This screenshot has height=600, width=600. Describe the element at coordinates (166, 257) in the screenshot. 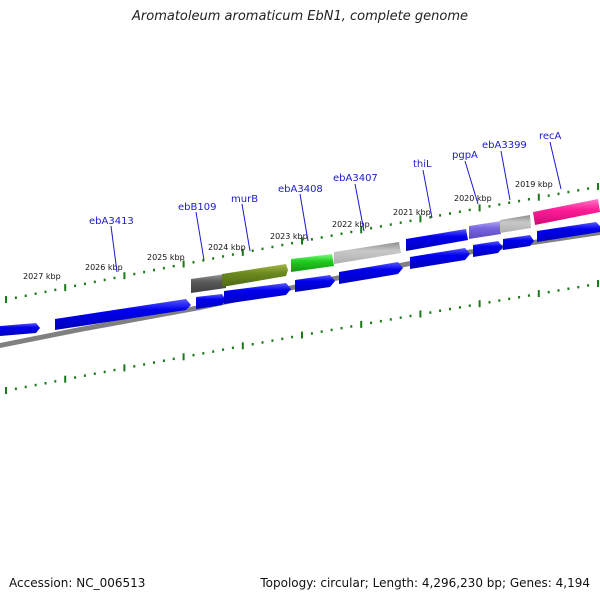

I see `scale-label: 2025 kbp` at that location.